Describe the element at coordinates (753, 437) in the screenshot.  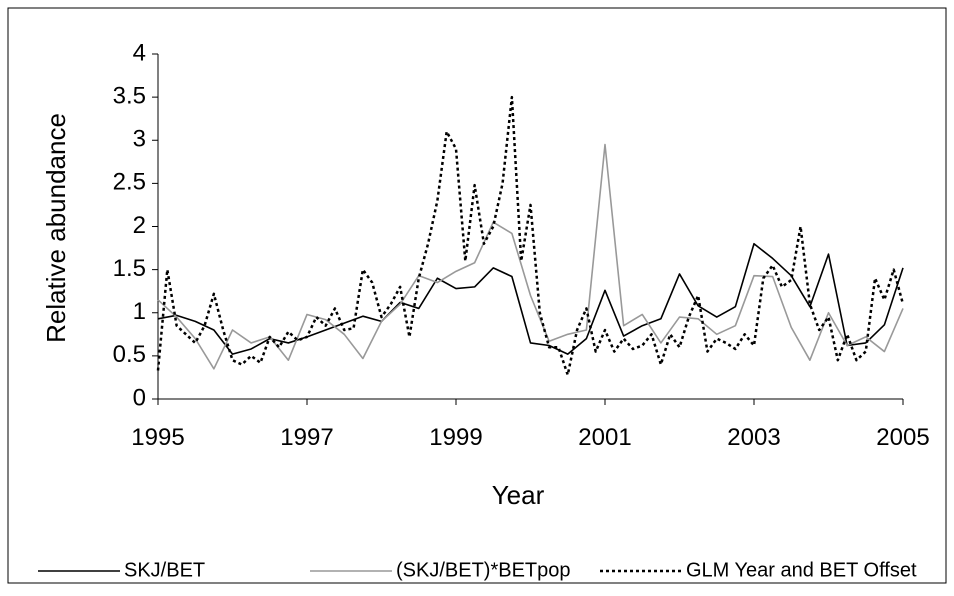
I see `x-tick-label: 2003` at that location.